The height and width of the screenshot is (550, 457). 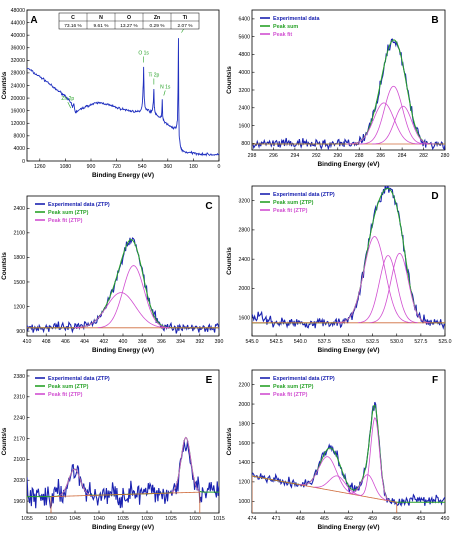 What do you see at coordinates (18, 86) in the screenshot?
I see `y-tick-label: 24000` at bounding box center [18, 86].